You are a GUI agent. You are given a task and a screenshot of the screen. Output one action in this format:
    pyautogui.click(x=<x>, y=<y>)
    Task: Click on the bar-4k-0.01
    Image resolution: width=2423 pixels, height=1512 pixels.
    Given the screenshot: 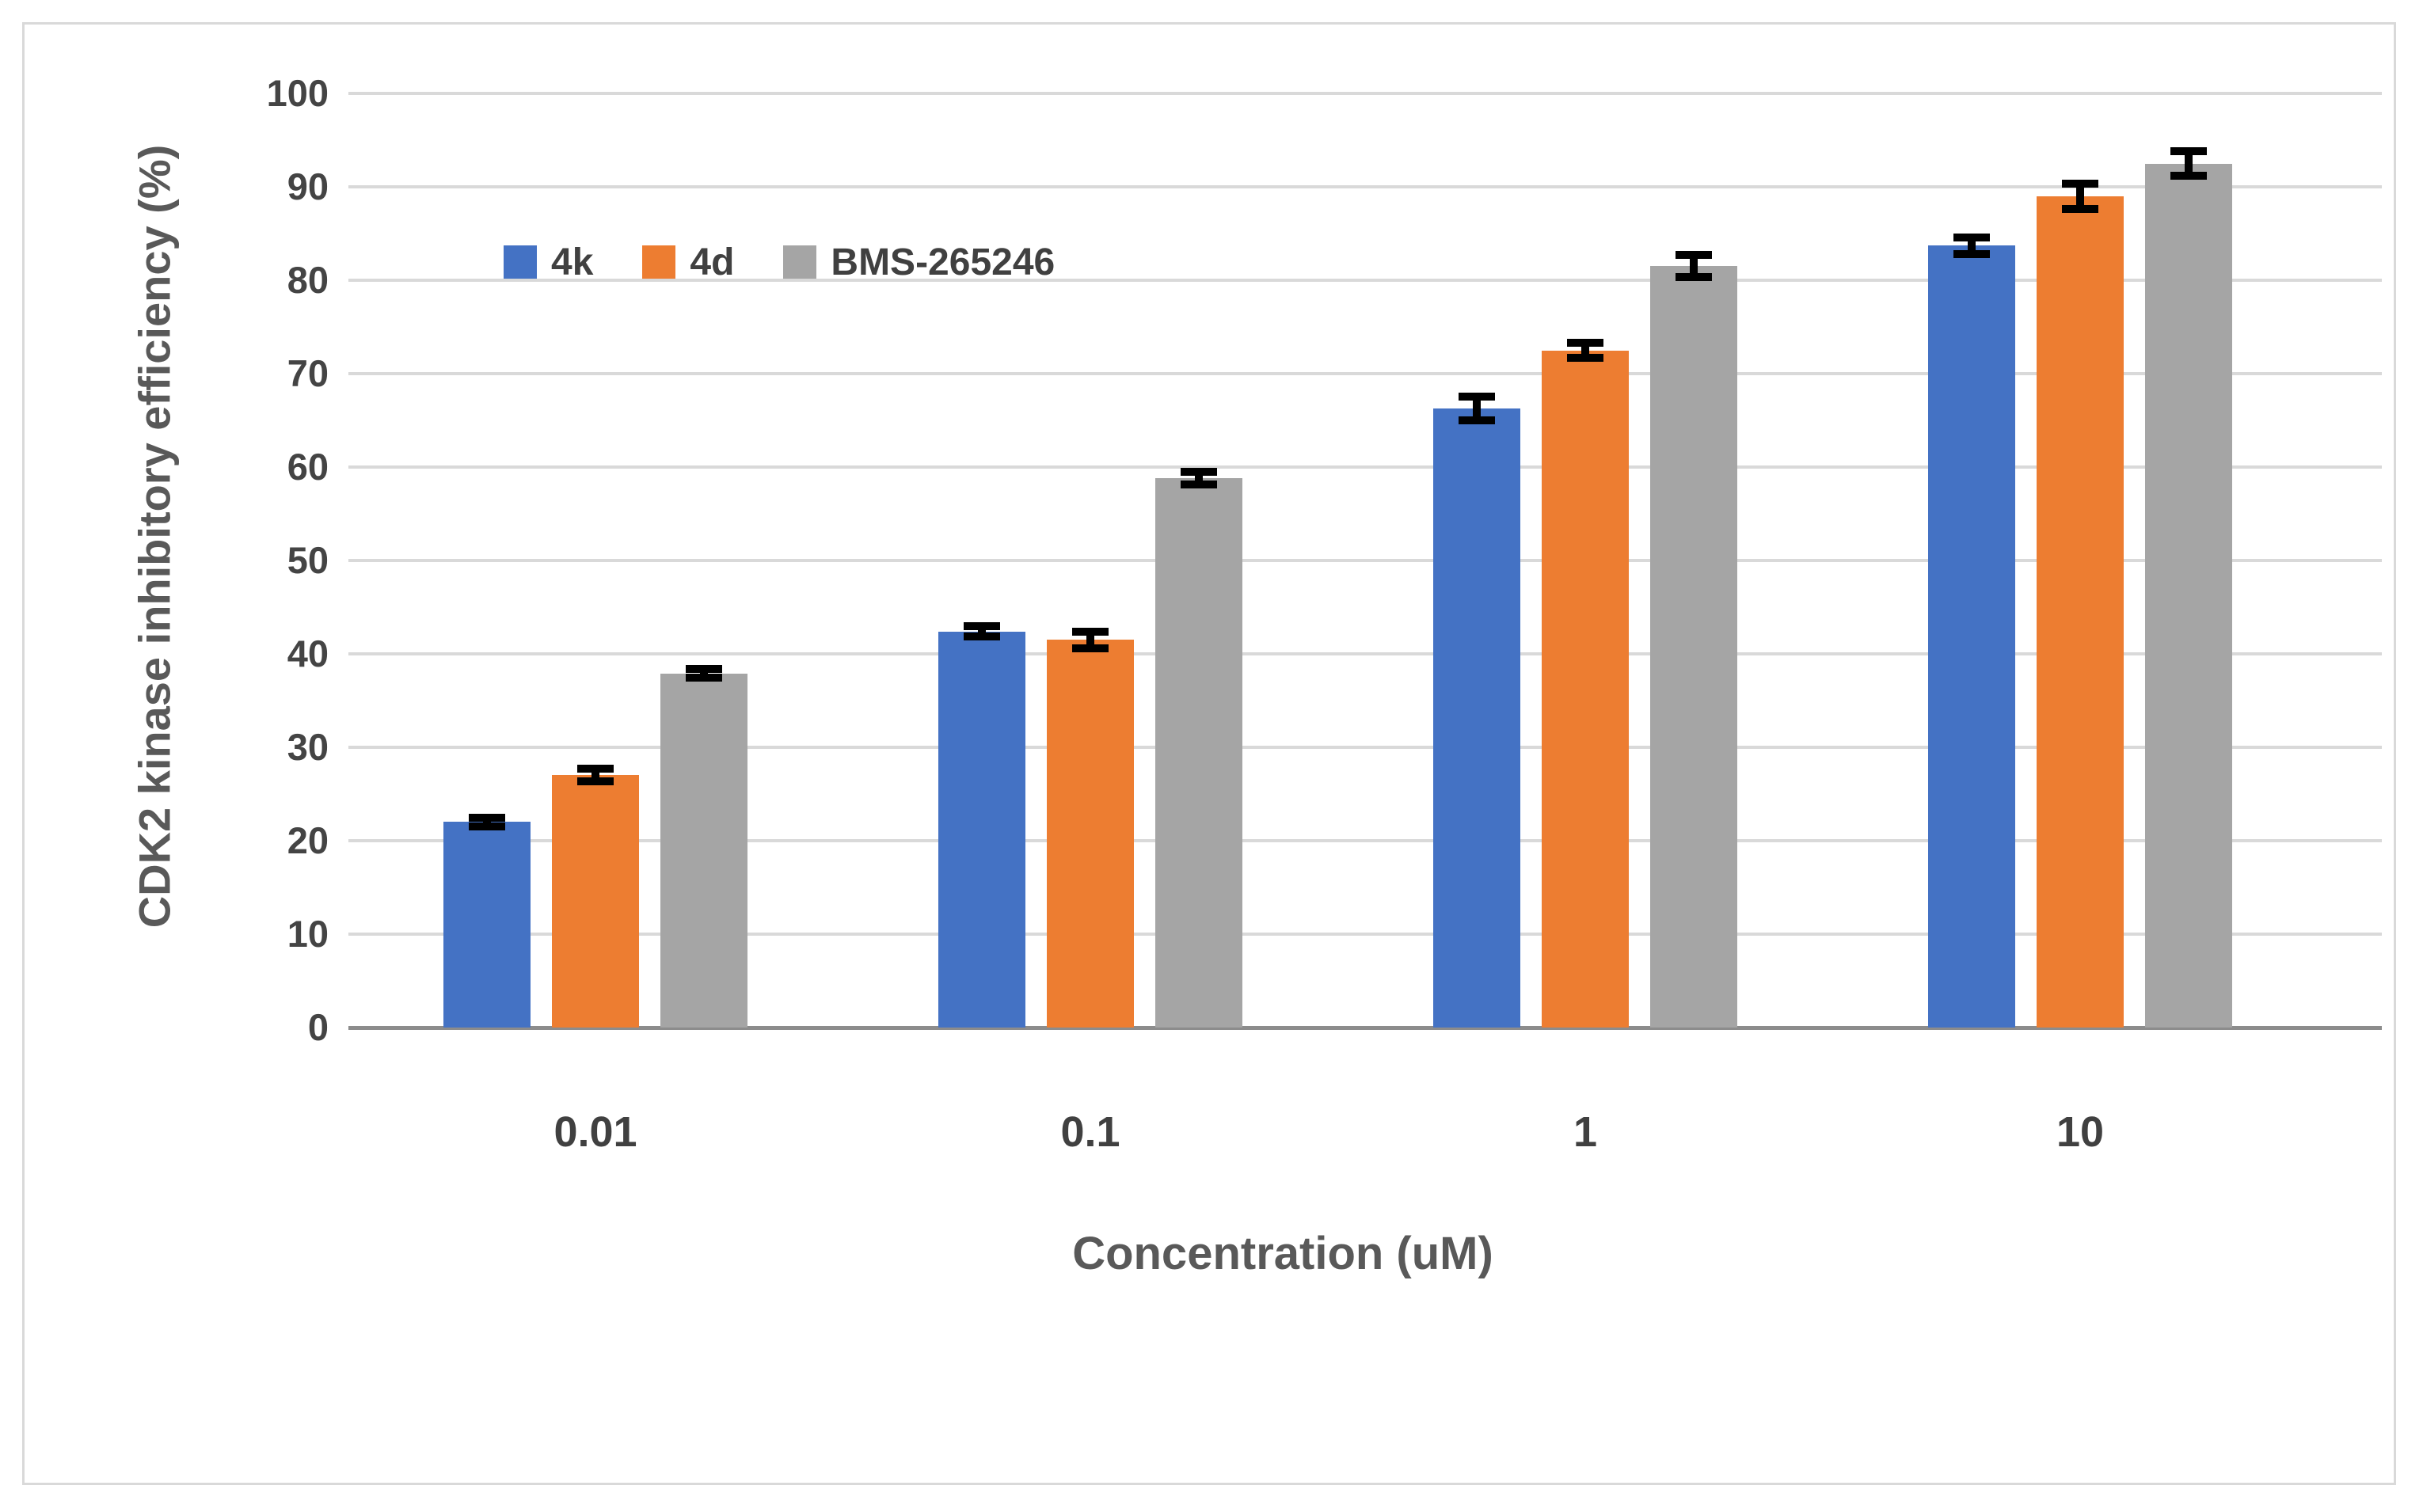 What is the action you would take?
    pyautogui.click(x=487, y=925)
    